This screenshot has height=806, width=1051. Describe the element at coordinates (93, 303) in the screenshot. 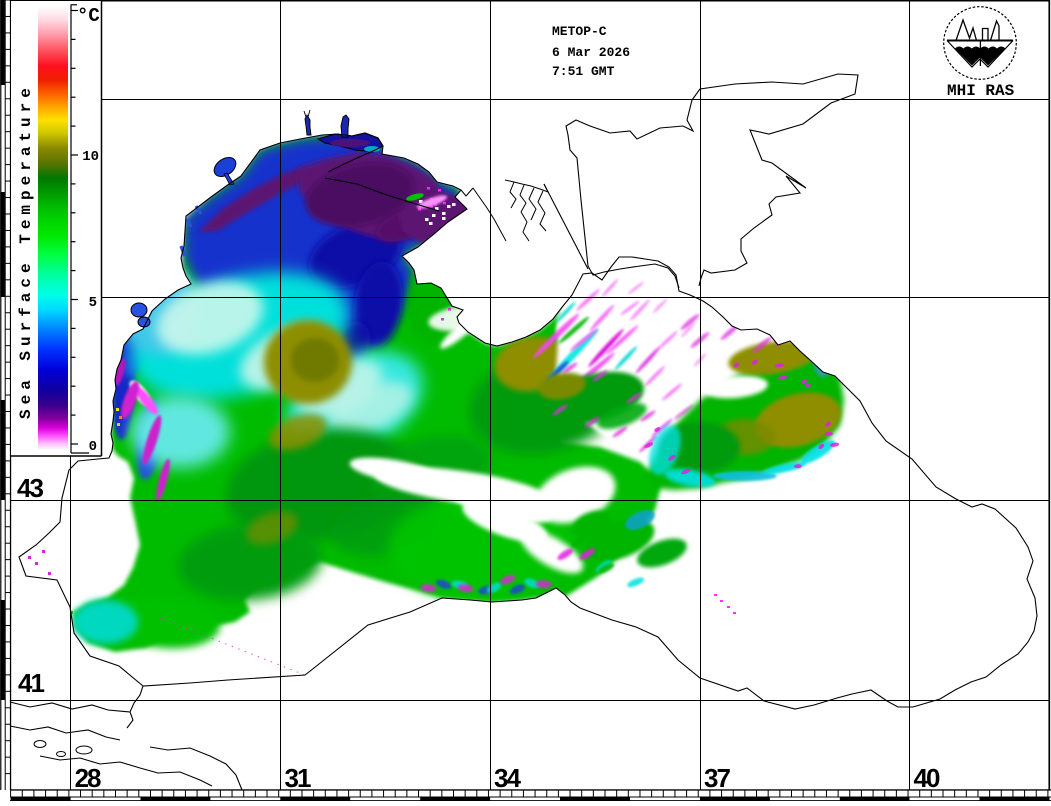

I see `svg-text: 5` at that location.